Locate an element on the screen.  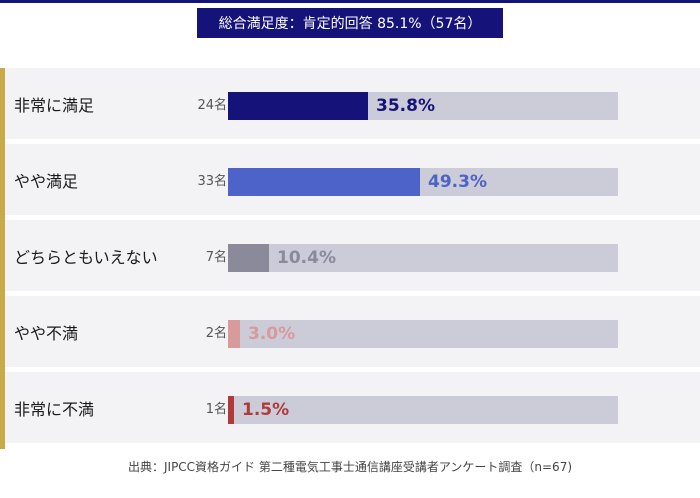
respondent-count: 33名 is located at coordinates (212, 181).